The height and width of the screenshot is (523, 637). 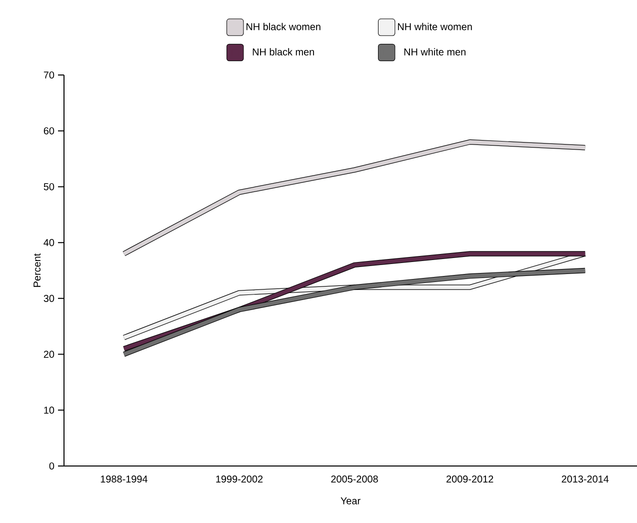 I want to click on y-tick-label: 10, so click(x=49, y=410).